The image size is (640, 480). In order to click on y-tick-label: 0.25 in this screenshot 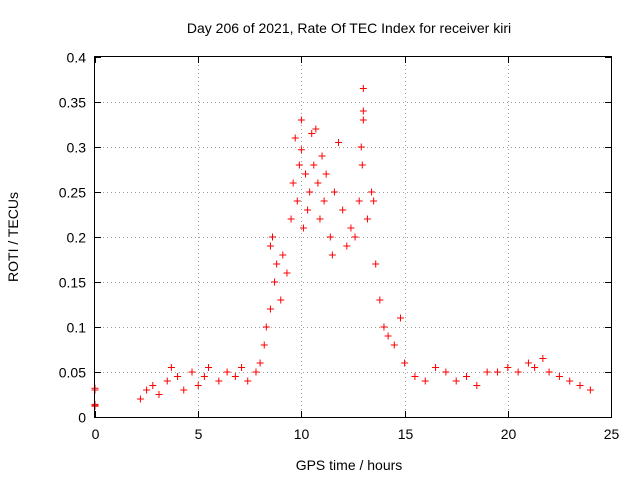, I will do `click(72, 193)`.